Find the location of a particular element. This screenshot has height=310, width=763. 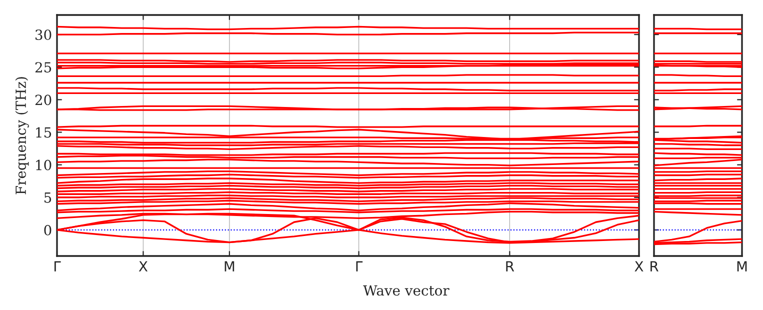

y-tick-label: 30 is located at coordinates (44, 35).